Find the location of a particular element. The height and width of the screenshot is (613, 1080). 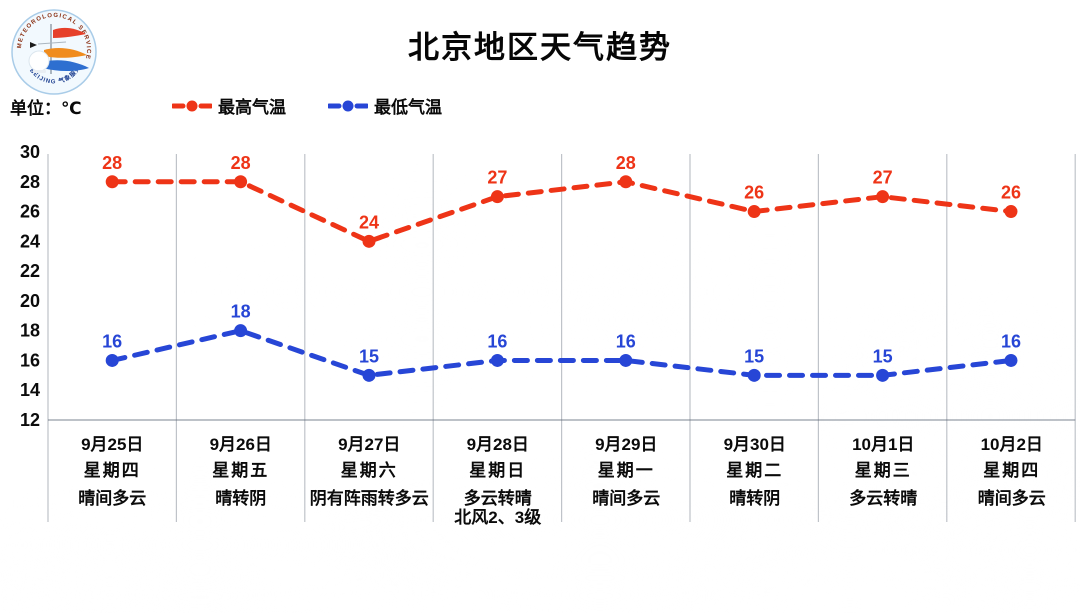

day-weekday: 星期日 is located at coordinates (498, 470).